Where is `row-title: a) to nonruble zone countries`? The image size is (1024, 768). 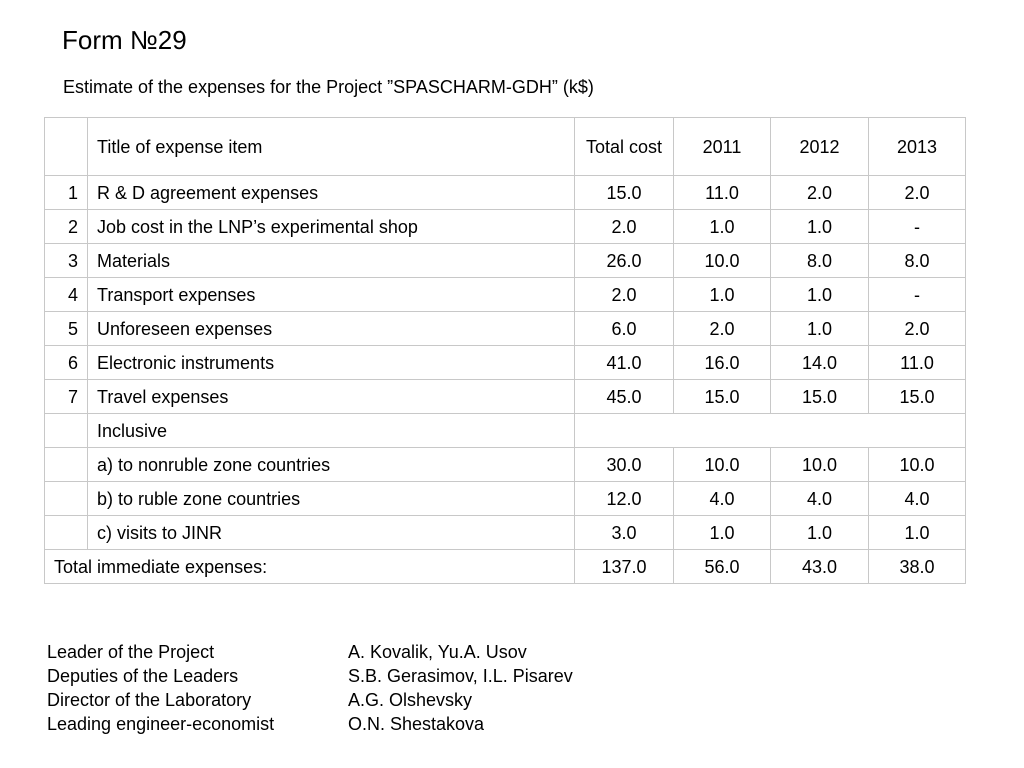 row-title: a) to nonruble zone countries is located at coordinates (331, 464).